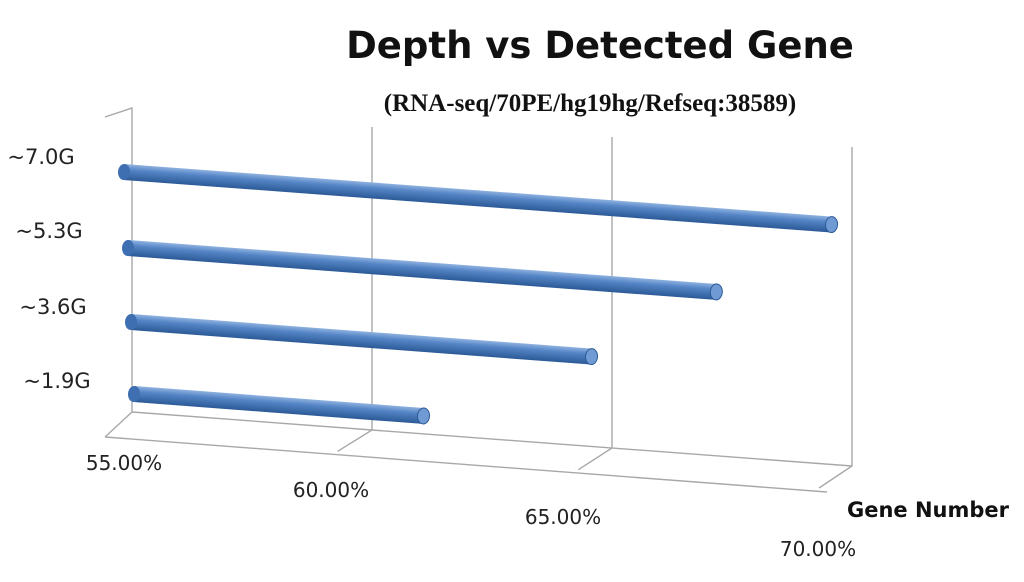 The height and width of the screenshot is (582, 1024). What do you see at coordinates (563, 517) in the screenshot?
I see `x-tick-label: 65.00%` at bounding box center [563, 517].